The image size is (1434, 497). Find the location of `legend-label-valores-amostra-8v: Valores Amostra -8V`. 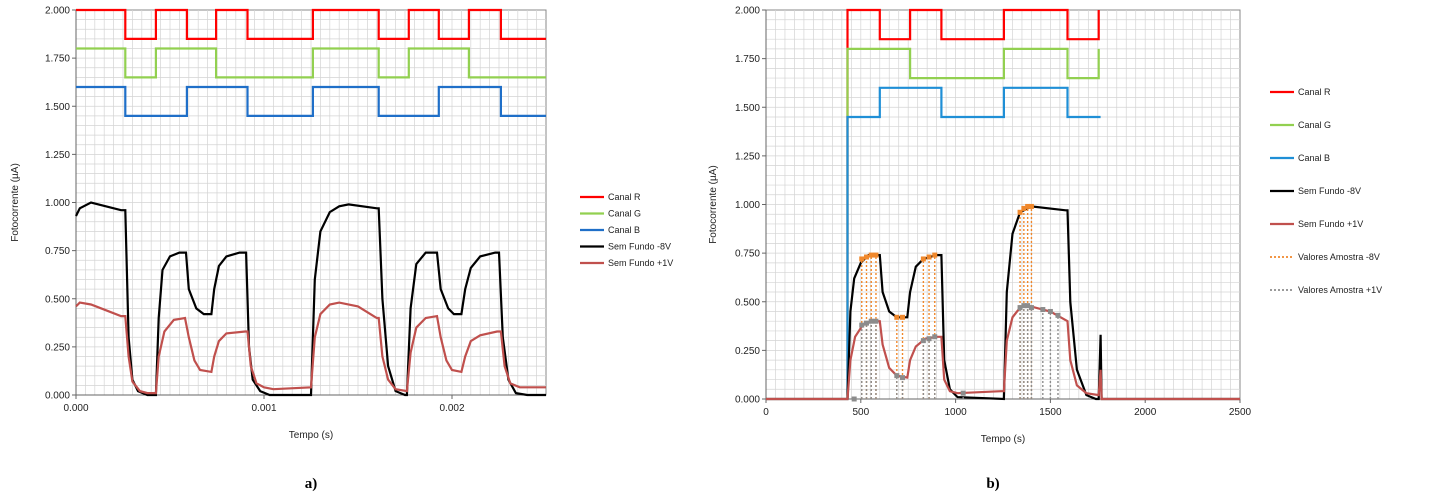

legend-label-valores-amostra-8v: Valores Amostra -8V is located at coordinates (1339, 257).